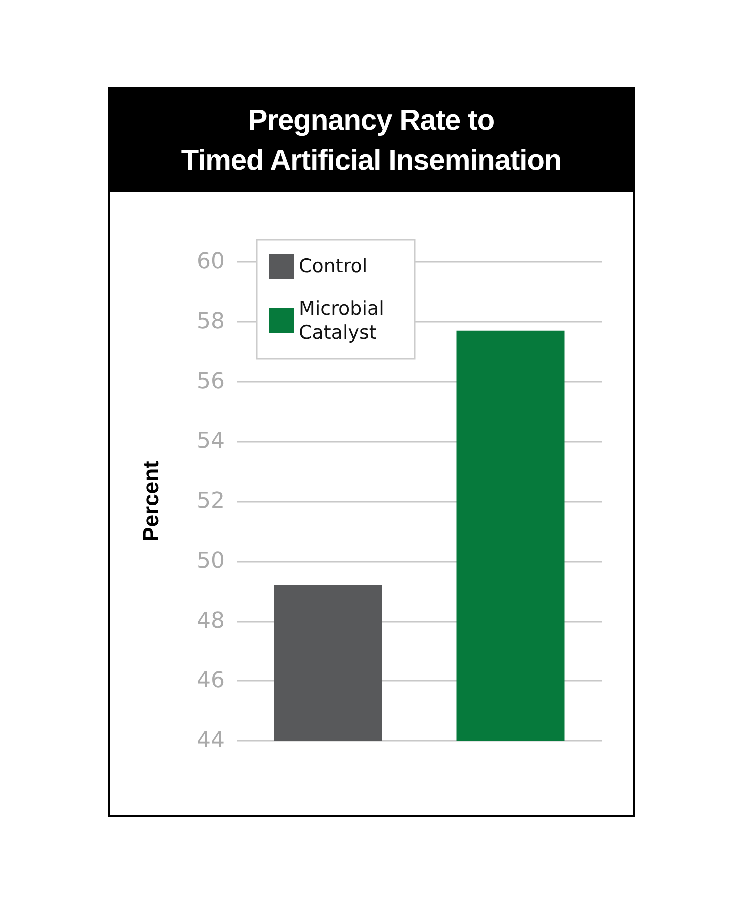 The height and width of the screenshot is (900, 750). What do you see at coordinates (211, 262) in the screenshot?
I see `y-tick-label: 60` at bounding box center [211, 262].